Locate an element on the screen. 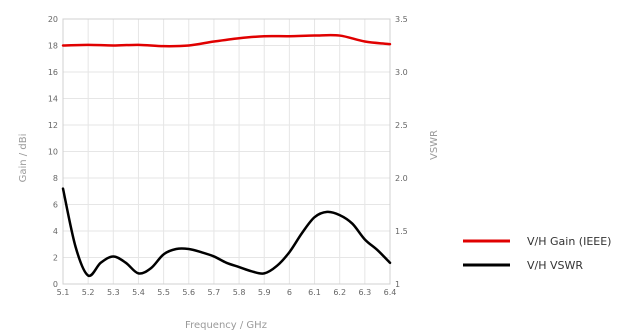 This screenshot has width=627, height=332. left-y-tick-label: 8 is located at coordinates (55, 178).